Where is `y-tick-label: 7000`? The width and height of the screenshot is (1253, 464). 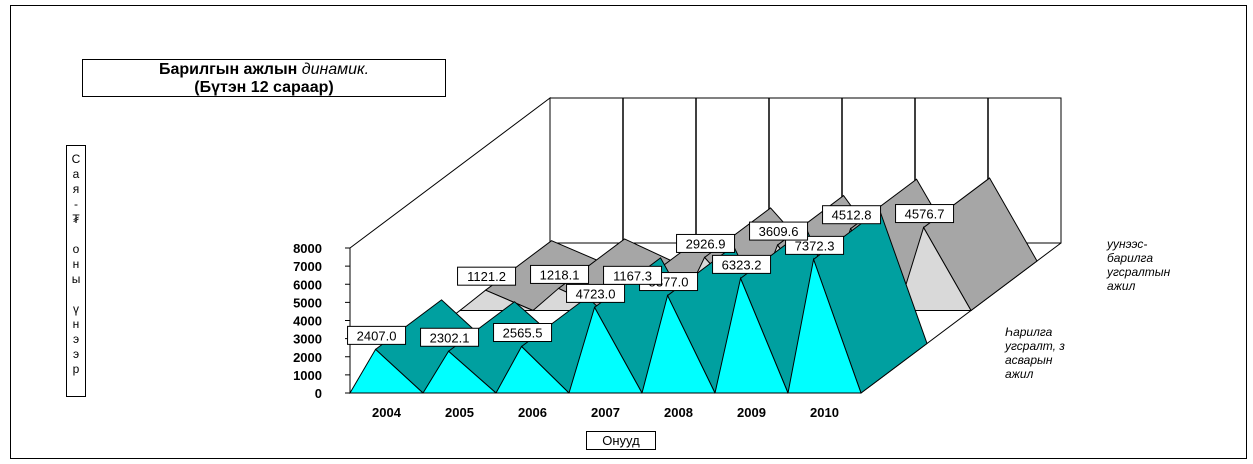
y-tick-label: 7000 is located at coordinates (307, 266).